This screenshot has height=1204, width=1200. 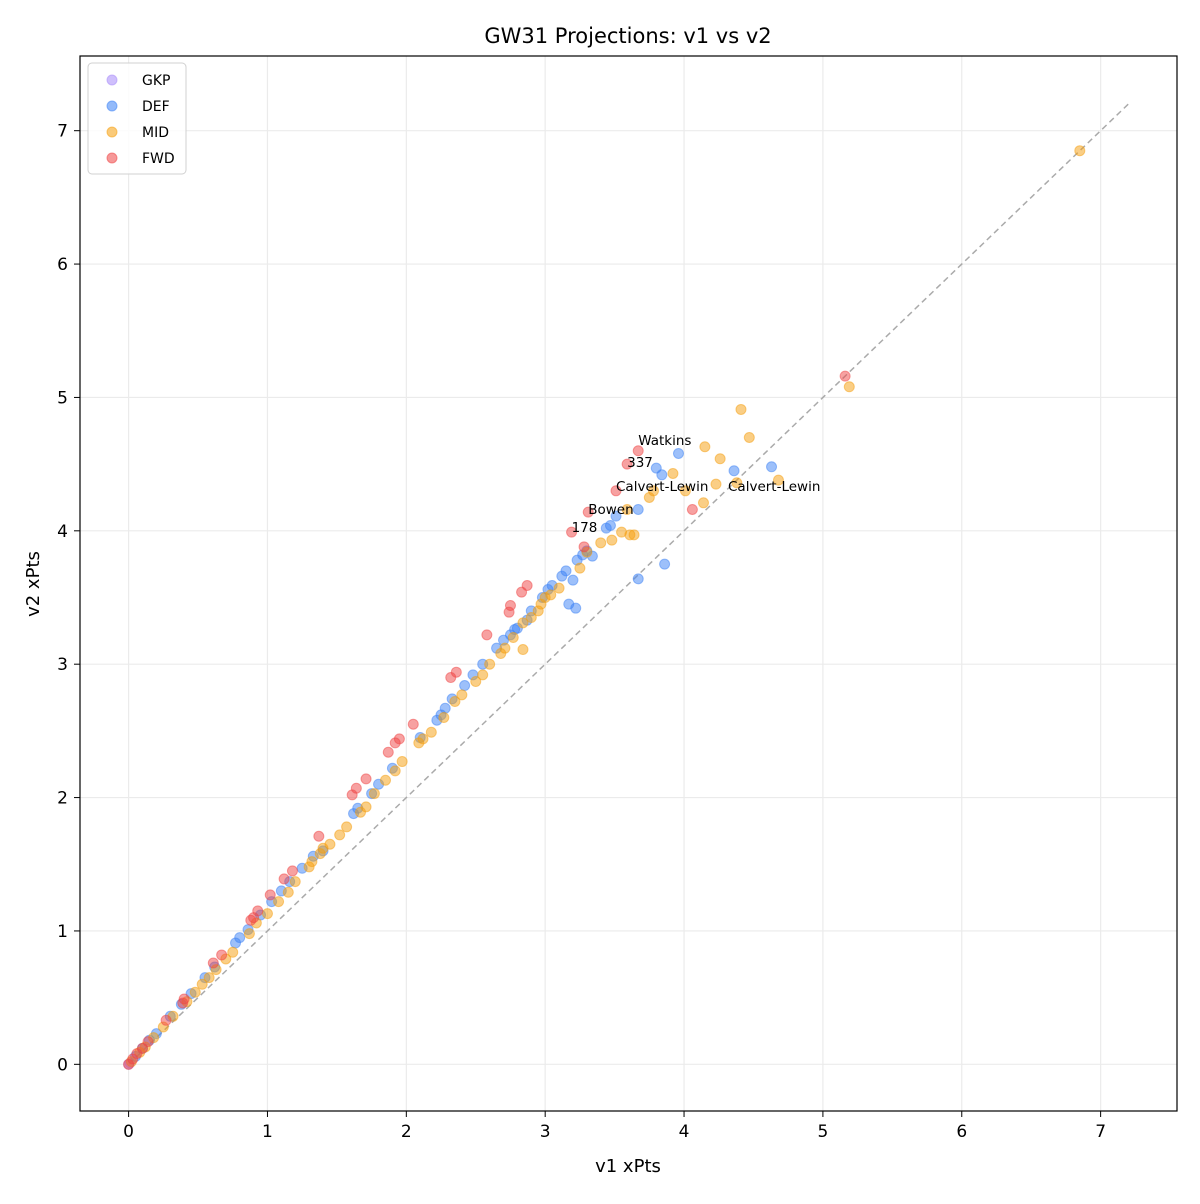 I want to click on x-tick-label: 7, so click(x=1100, y=1132).